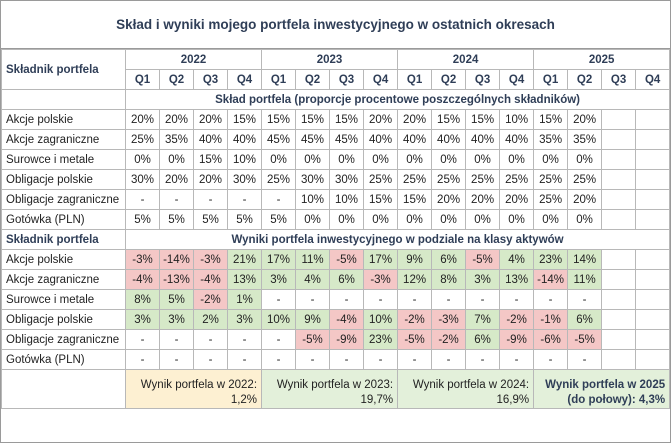 This screenshot has height=443, width=671. I want to click on result-cell: -13%, so click(176, 279).